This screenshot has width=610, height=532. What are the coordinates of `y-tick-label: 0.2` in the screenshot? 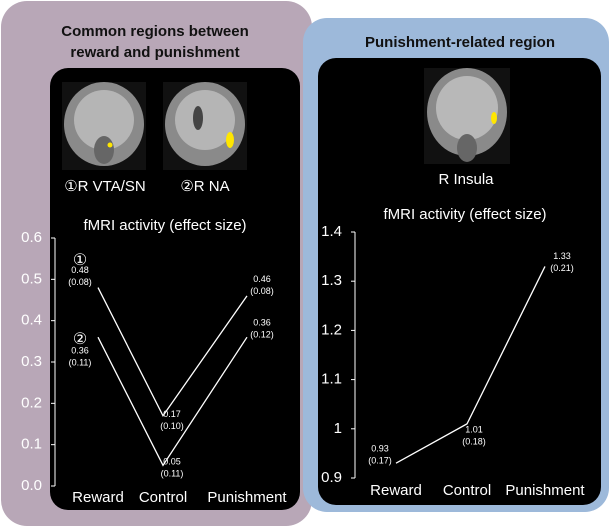 It's located at (31, 402).